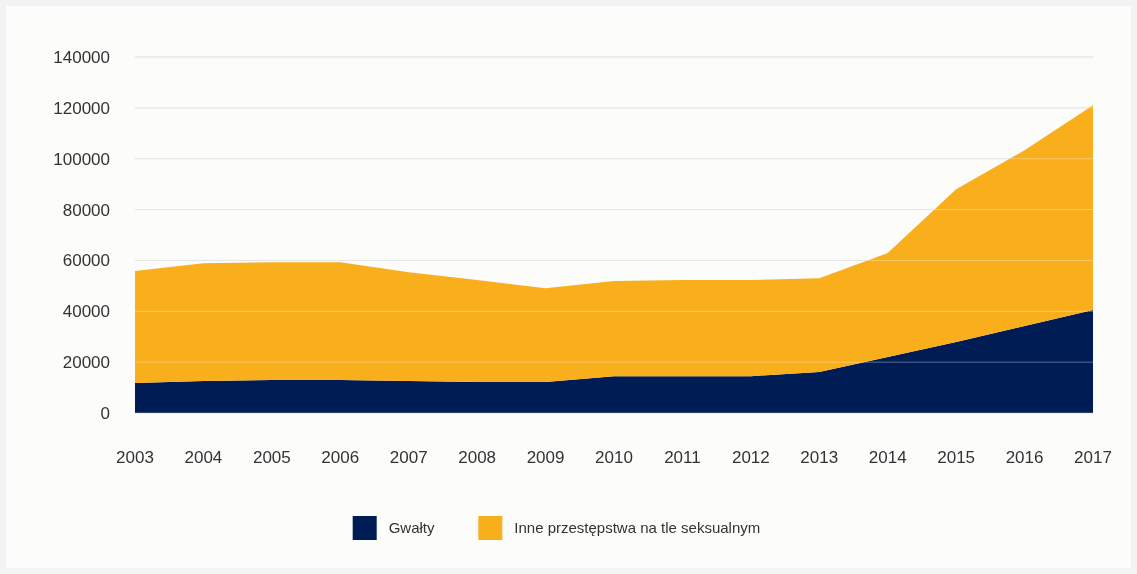 The height and width of the screenshot is (574, 1137). I want to click on y-tick-label: 20000, so click(86, 363).